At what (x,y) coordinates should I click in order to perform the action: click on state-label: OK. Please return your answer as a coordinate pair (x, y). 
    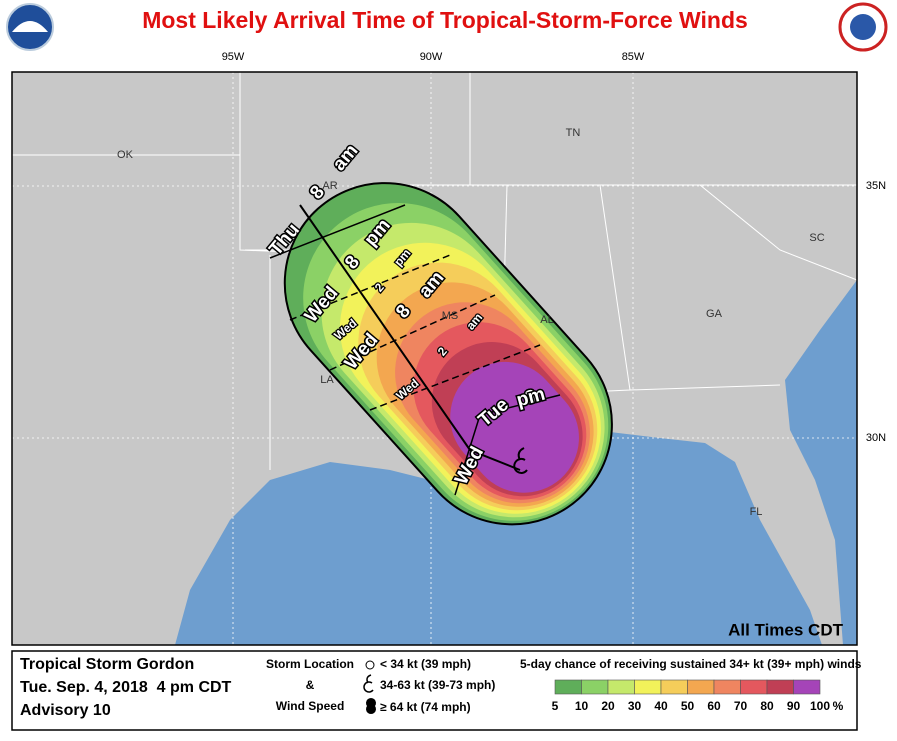
    Looking at the image, I should click on (125, 155).